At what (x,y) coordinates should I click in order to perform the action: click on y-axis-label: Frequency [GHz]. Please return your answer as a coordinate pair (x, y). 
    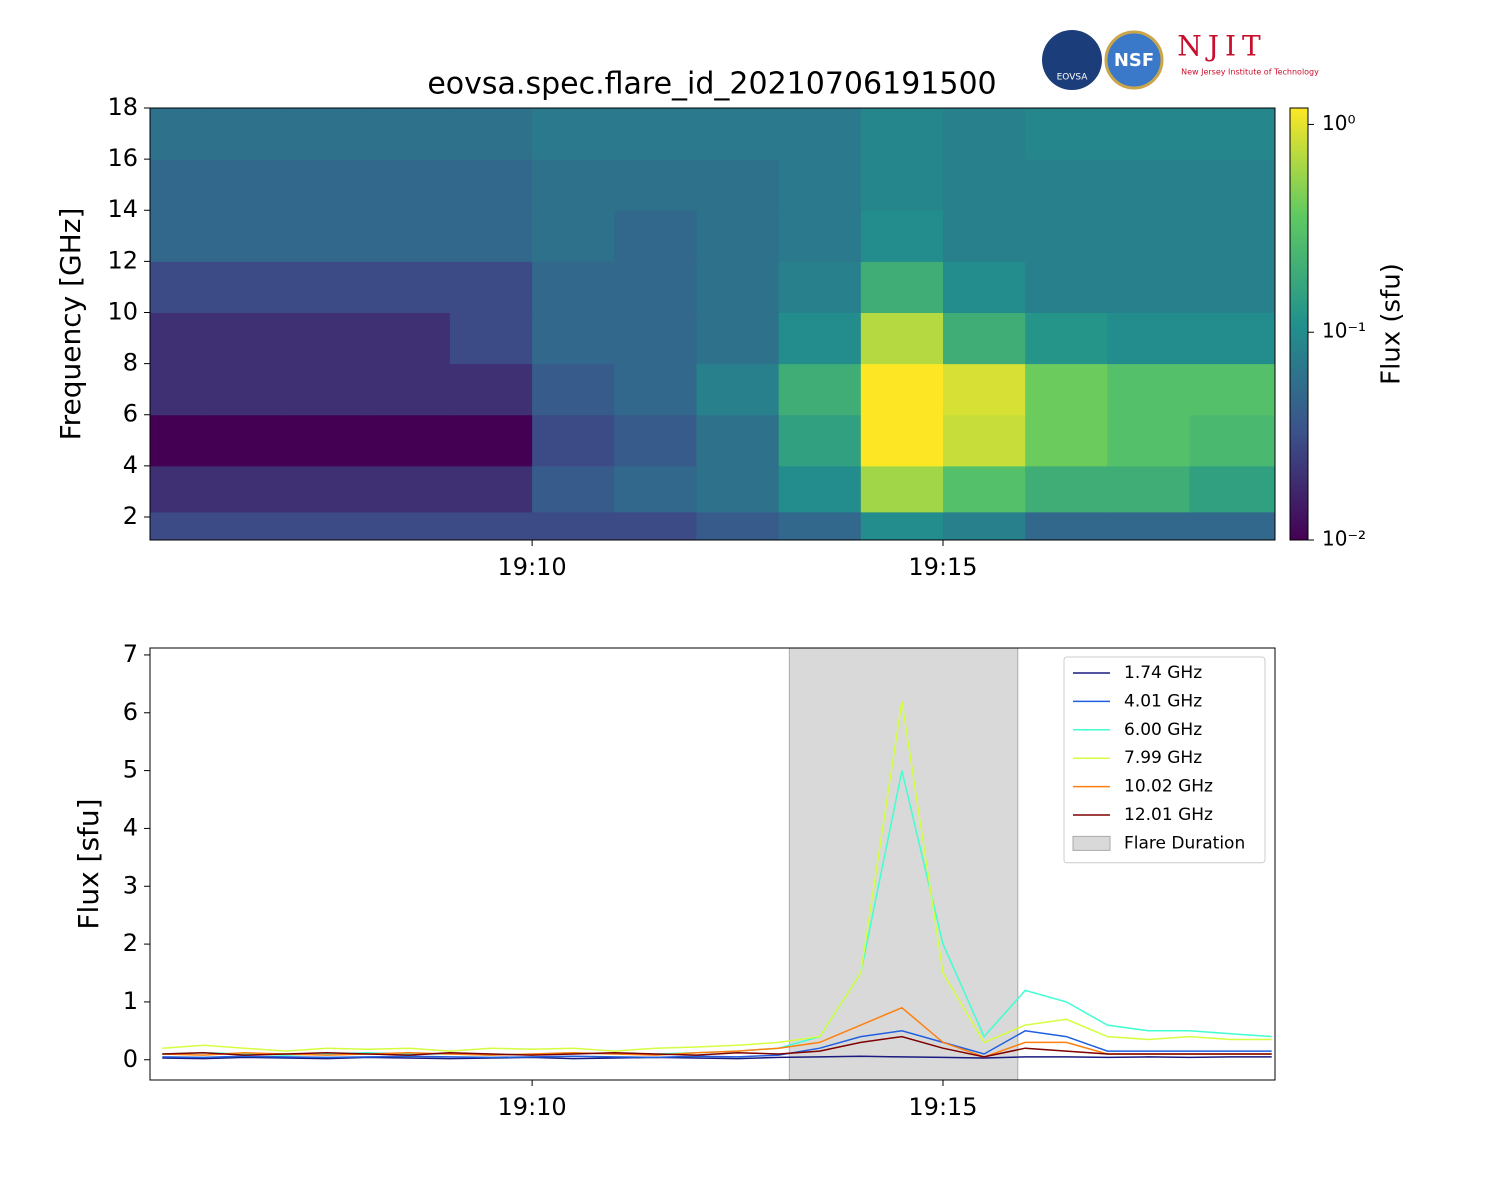
    Looking at the image, I should click on (70, 324).